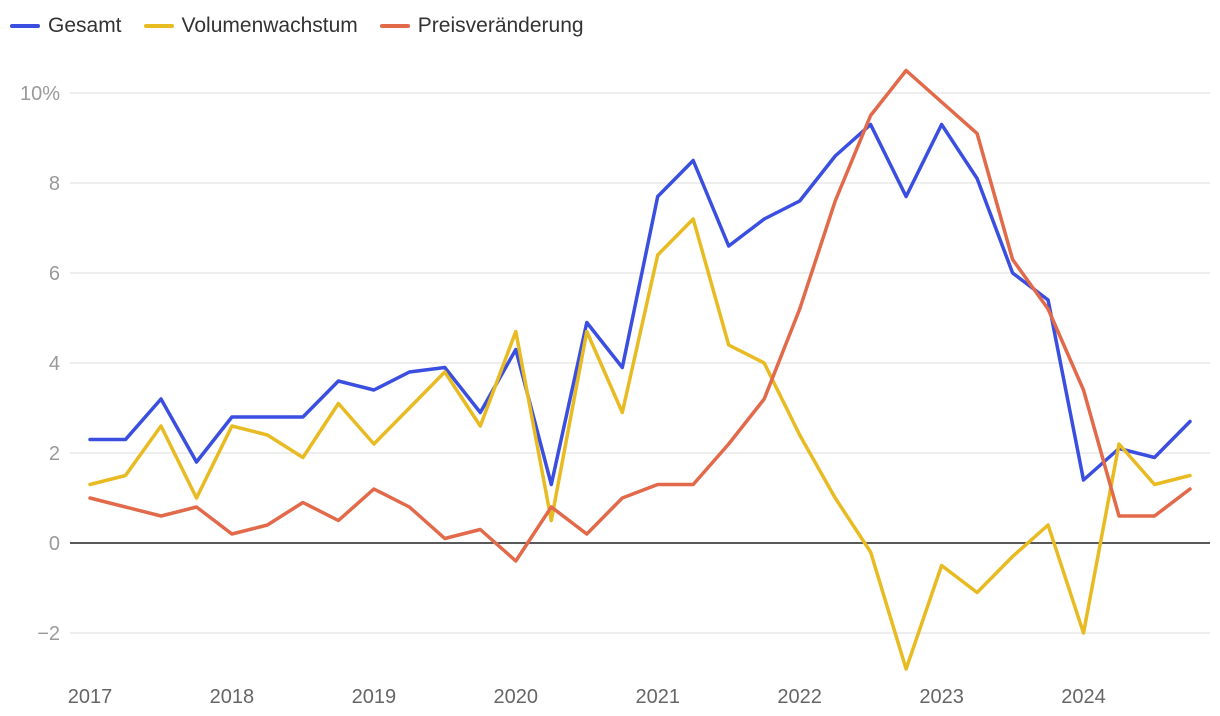 The width and height of the screenshot is (1220, 716). Describe the element at coordinates (54, 454) in the screenshot. I see `y-tick-label: 2` at that location.